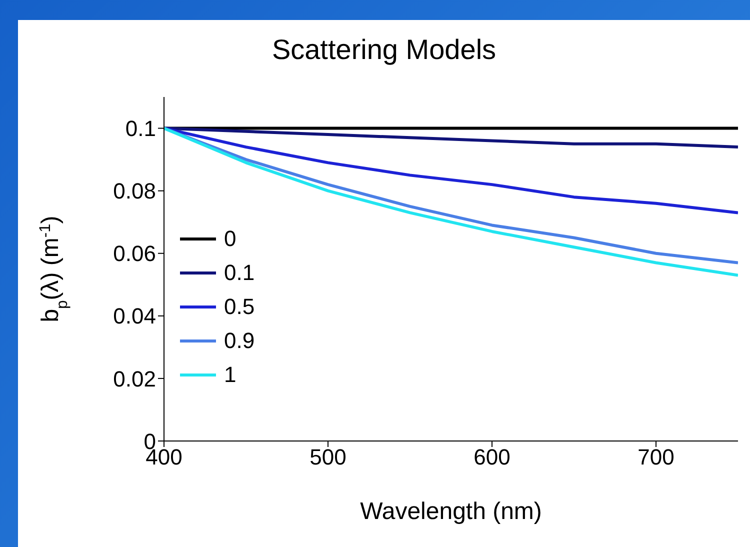  I want to click on legend-label: 0.5, so click(239, 307).